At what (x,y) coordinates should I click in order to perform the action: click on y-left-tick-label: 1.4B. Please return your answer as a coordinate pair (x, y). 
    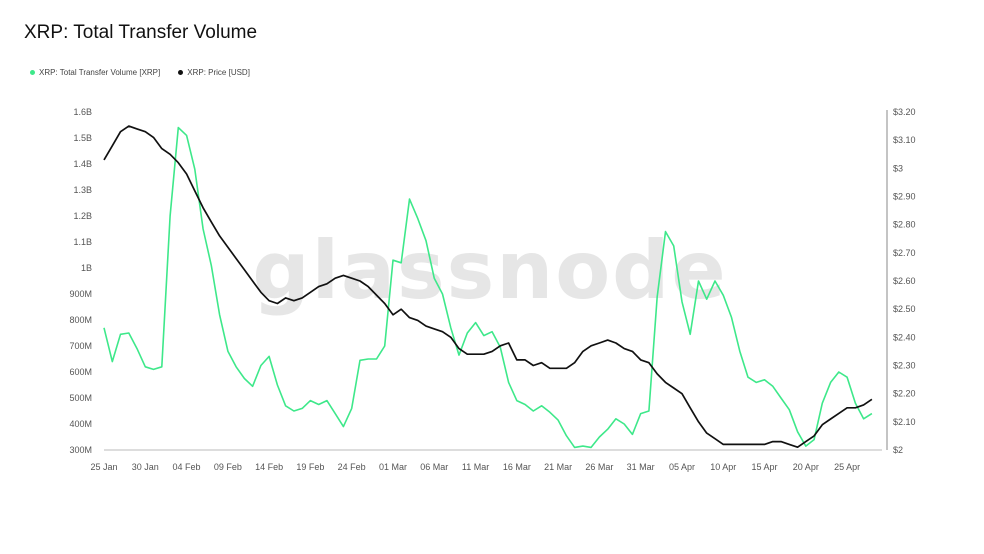
    Looking at the image, I should click on (82, 164).